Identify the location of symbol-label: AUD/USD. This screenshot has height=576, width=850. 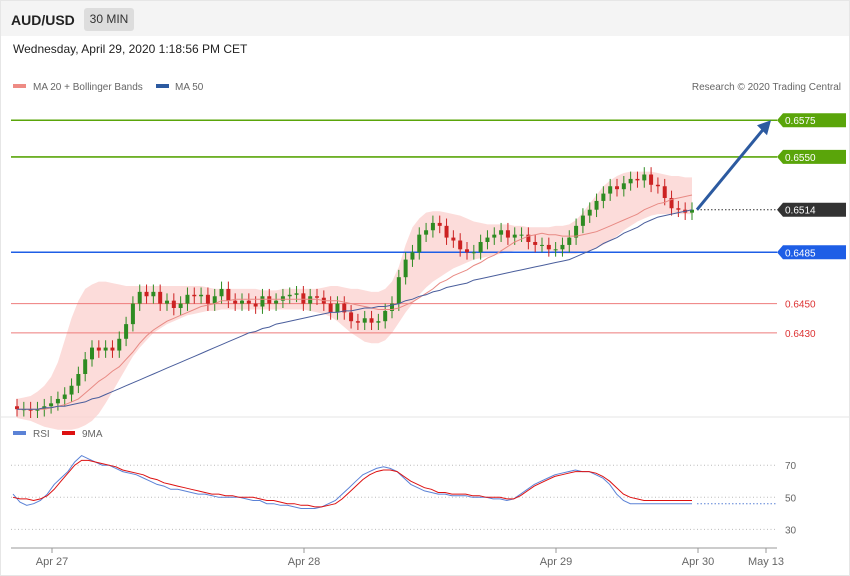
(43, 20).